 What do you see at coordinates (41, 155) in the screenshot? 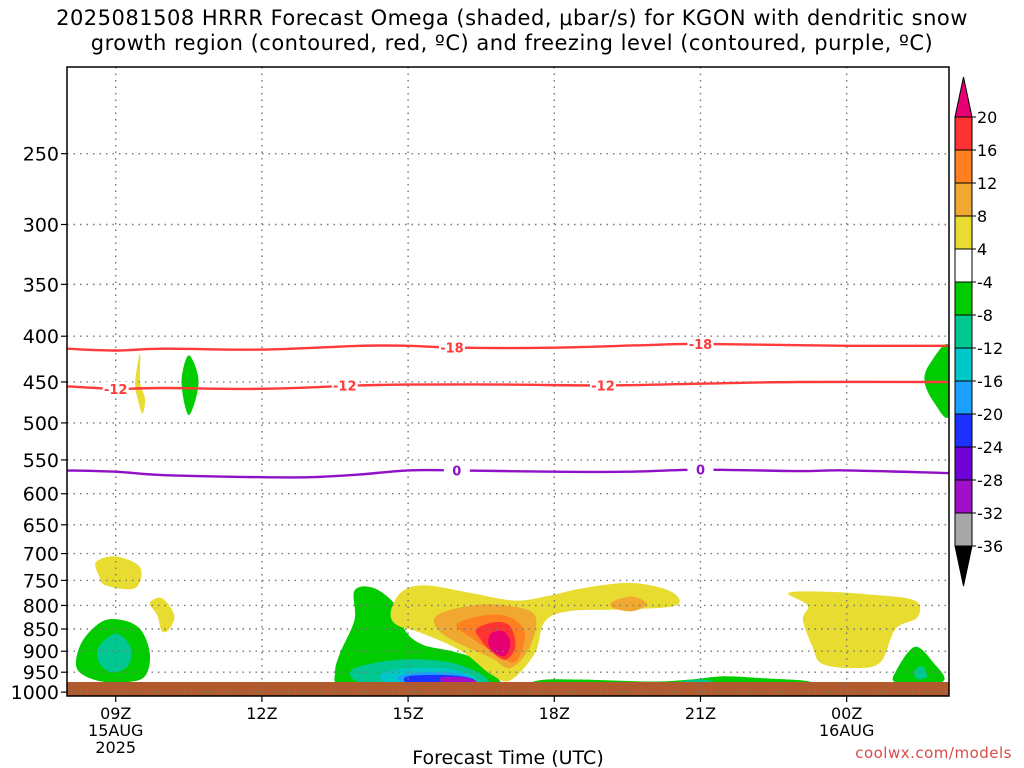
I see `y-tick-label-250: 250` at bounding box center [41, 155].